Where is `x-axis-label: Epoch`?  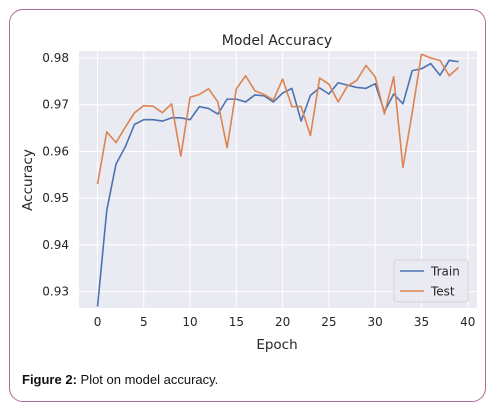
x-axis-label: Epoch is located at coordinates (276, 345).